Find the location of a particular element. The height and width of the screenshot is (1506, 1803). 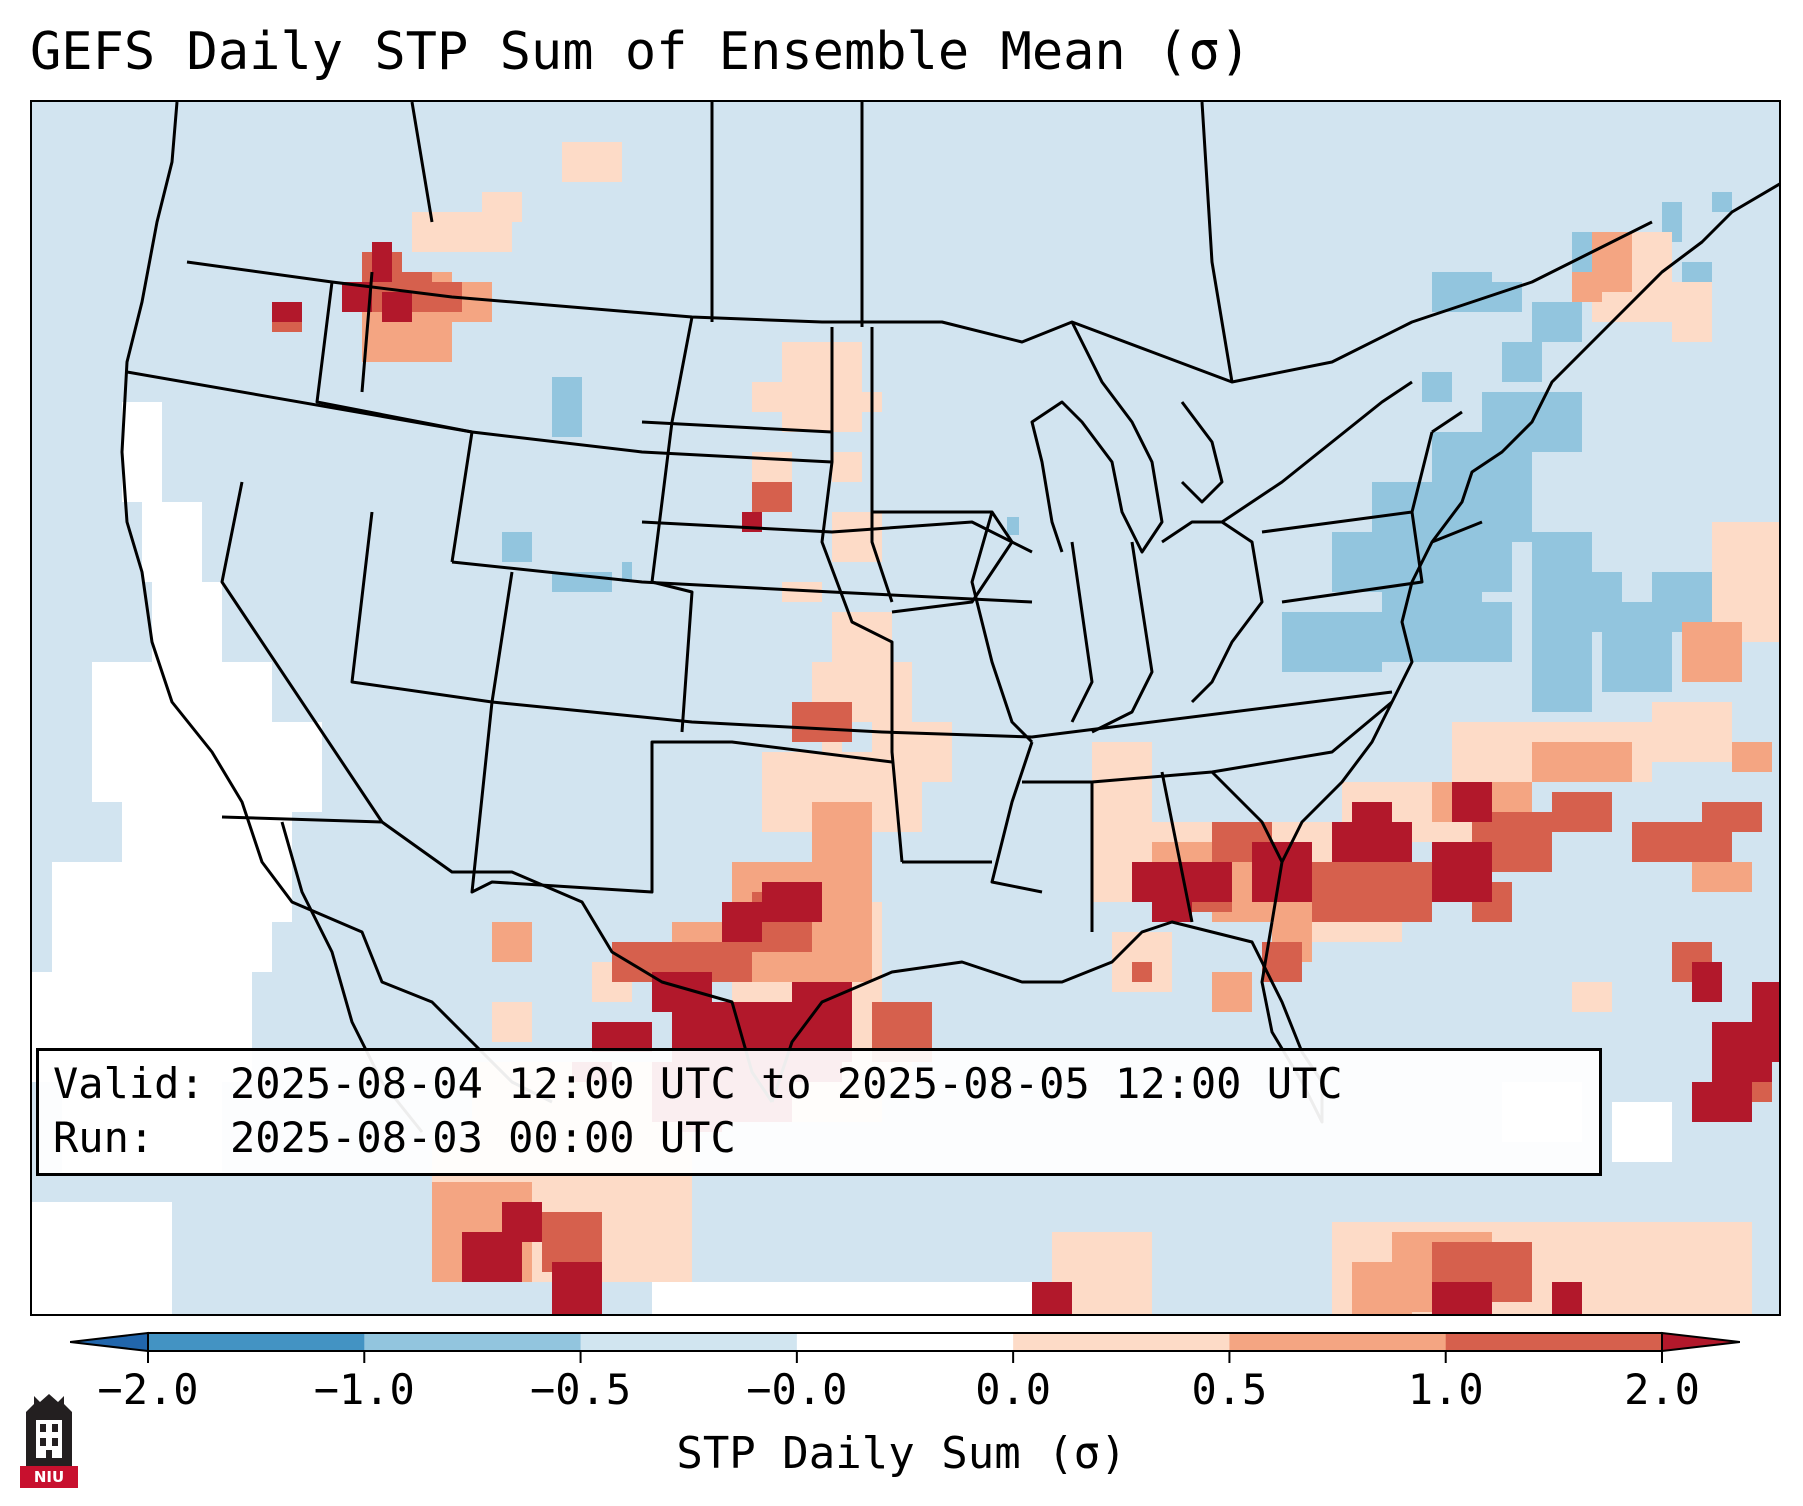

colorbar-tick-label: 0.0 is located at coordinates (1013, 1389).